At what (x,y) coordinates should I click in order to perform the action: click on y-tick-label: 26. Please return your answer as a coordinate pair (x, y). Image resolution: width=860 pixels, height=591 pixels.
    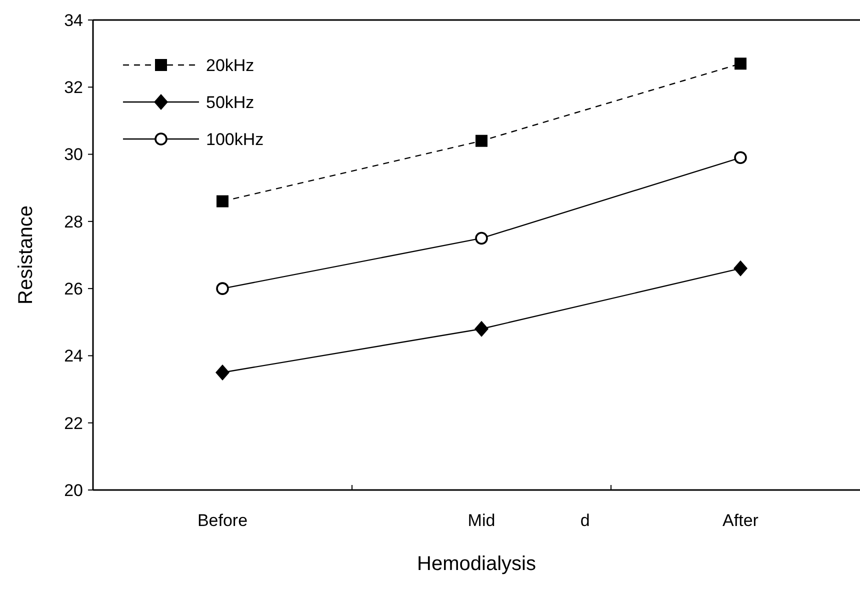
    Looking at the image, I should click on (73, 289).